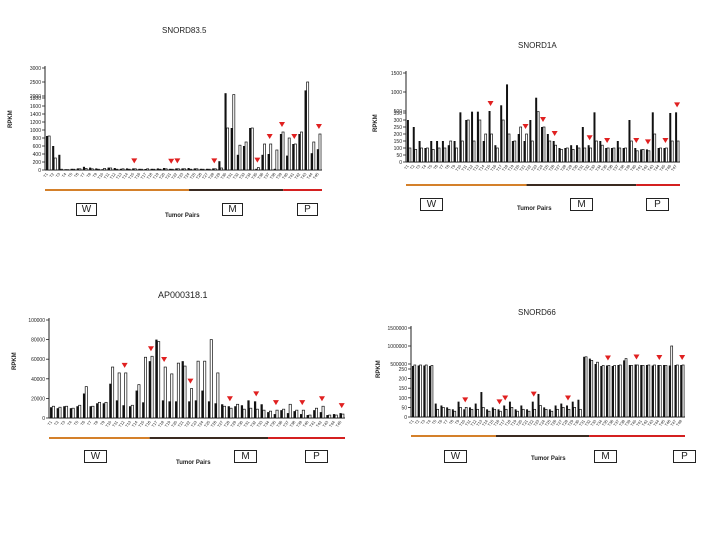  Describe the element at coordinates (95, 456) in the screenshot. I see `group-label-w: W` at that location.